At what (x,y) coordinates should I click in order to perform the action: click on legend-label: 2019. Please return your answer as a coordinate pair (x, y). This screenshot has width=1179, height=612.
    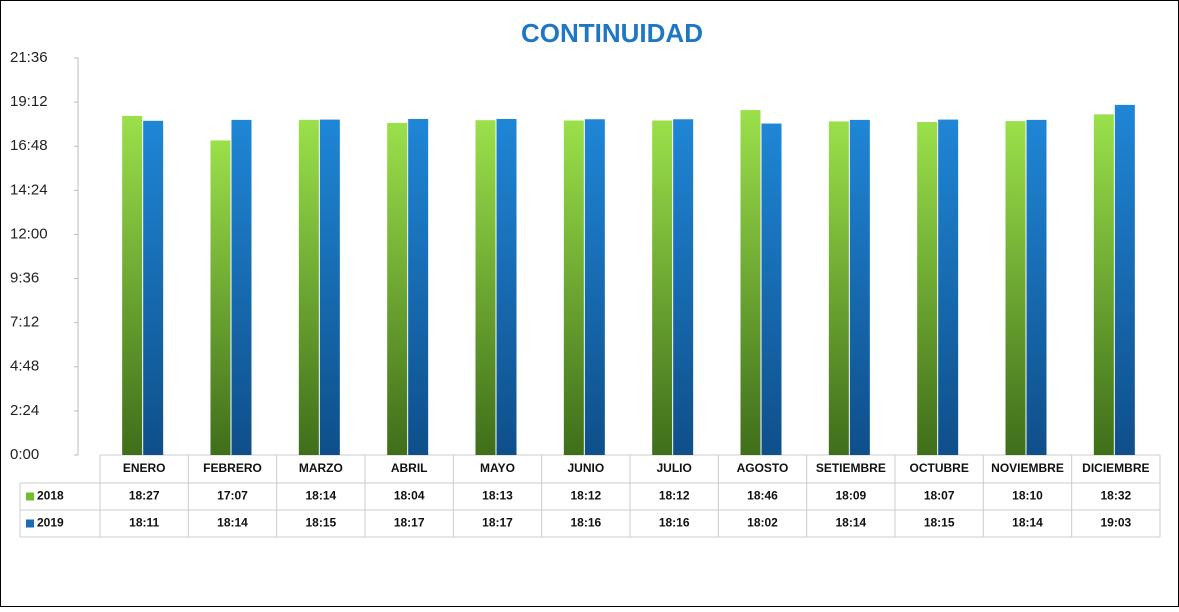
    Looking at the image, I should click on (50, 523).